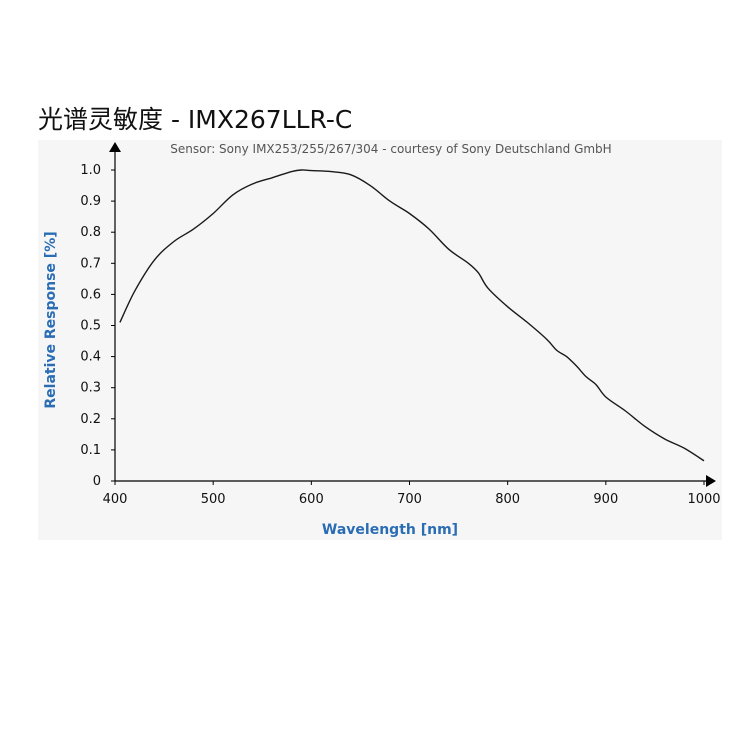 The width and height of the screenshot is (750, 750). What do you see at coordinates (711, 481) in the screenshot?
I see `x-axis-arrow` at bounding box center [711, 481].